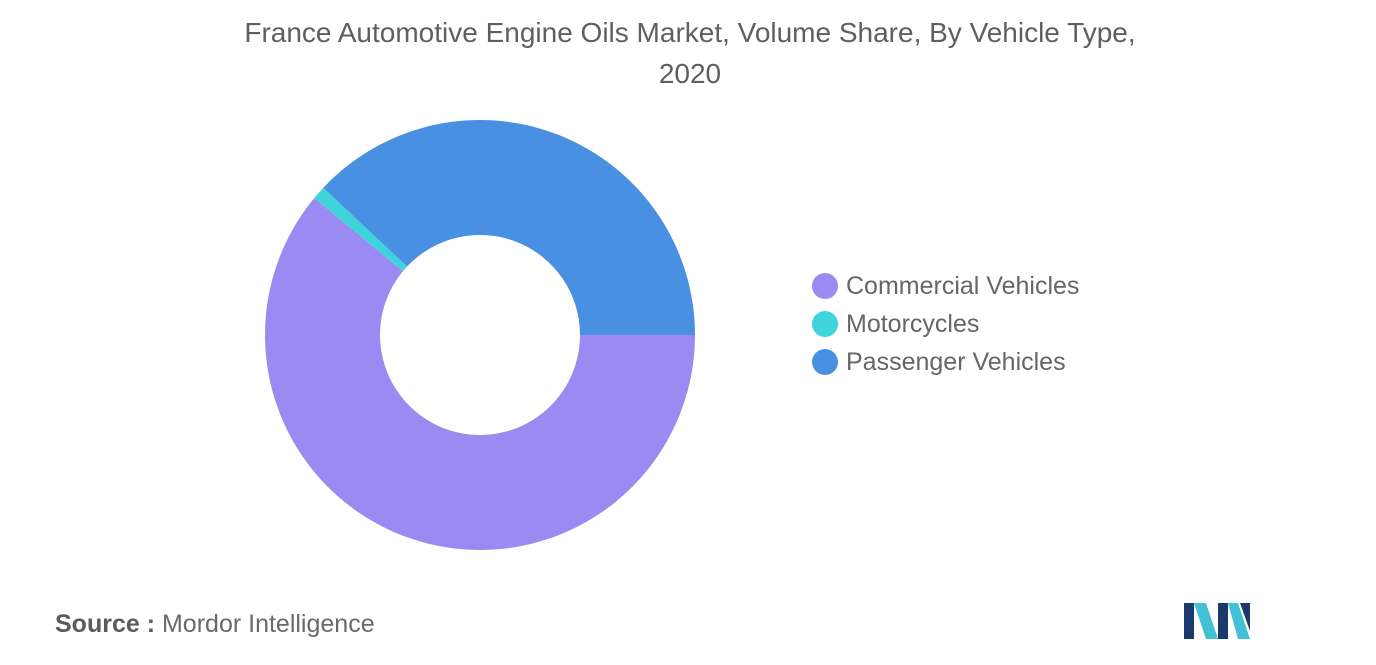 The width and height of the screenshot is (1376, 665). I want to click on legend-label: Motorcycles, so click(913, 323).